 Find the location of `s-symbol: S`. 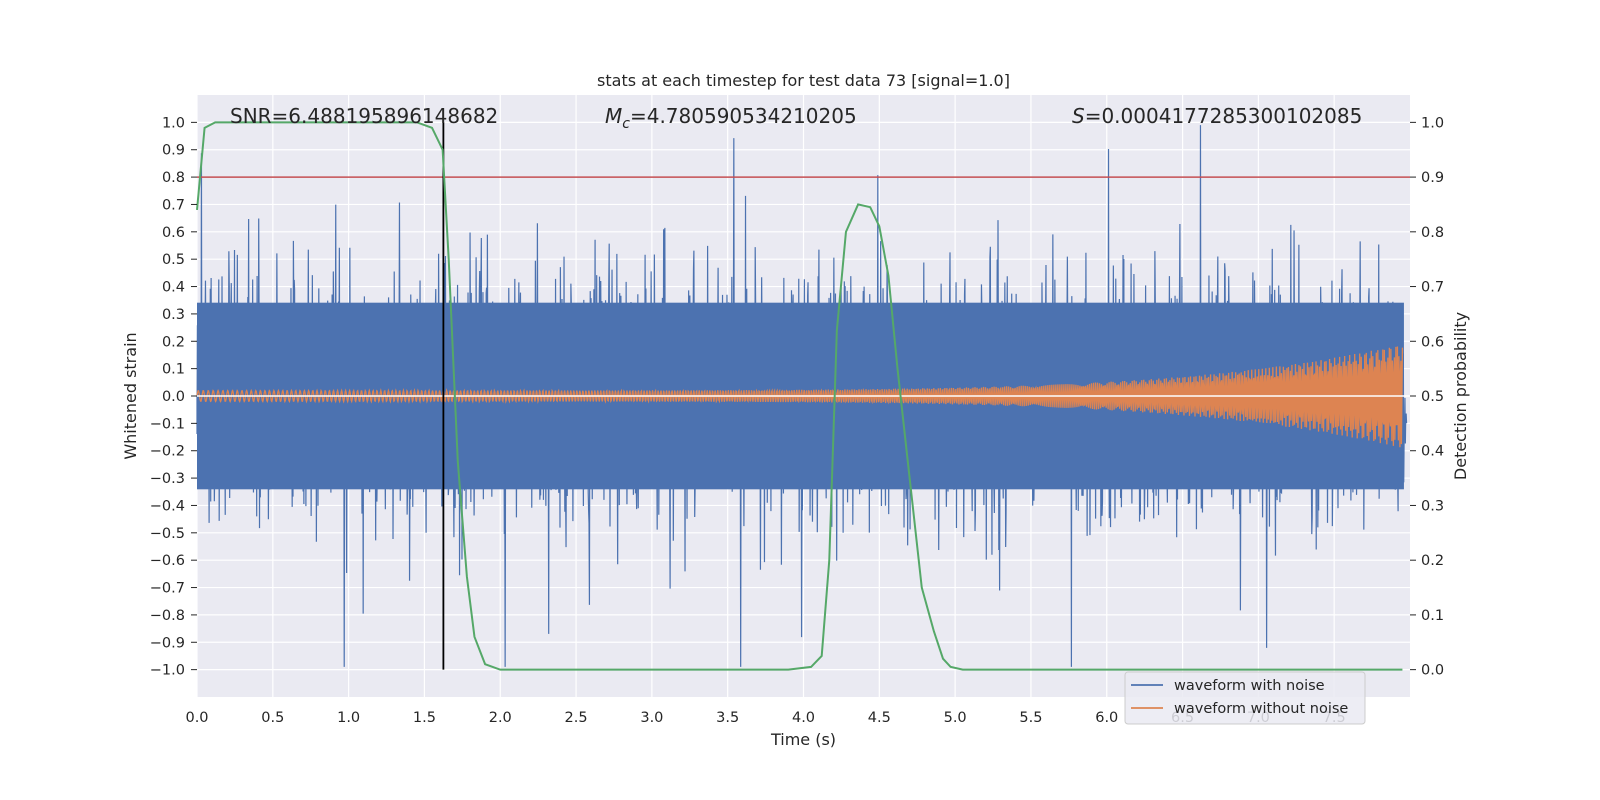

s-symbol: S is located at coordinates (1078, 116).